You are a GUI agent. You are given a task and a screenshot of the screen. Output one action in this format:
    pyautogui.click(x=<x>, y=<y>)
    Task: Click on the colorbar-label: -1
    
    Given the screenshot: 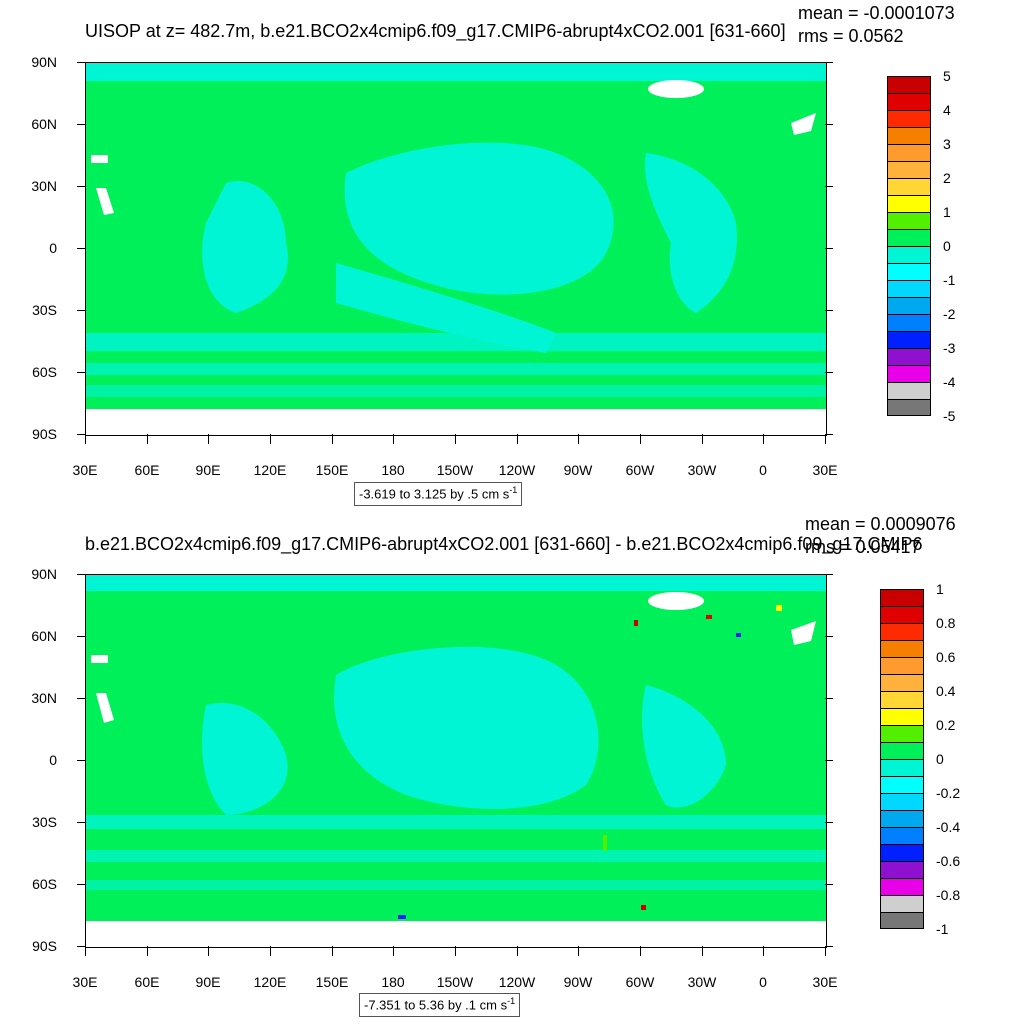 What is the action you would take?
    pyautogui.click(x=942, y=929)
    